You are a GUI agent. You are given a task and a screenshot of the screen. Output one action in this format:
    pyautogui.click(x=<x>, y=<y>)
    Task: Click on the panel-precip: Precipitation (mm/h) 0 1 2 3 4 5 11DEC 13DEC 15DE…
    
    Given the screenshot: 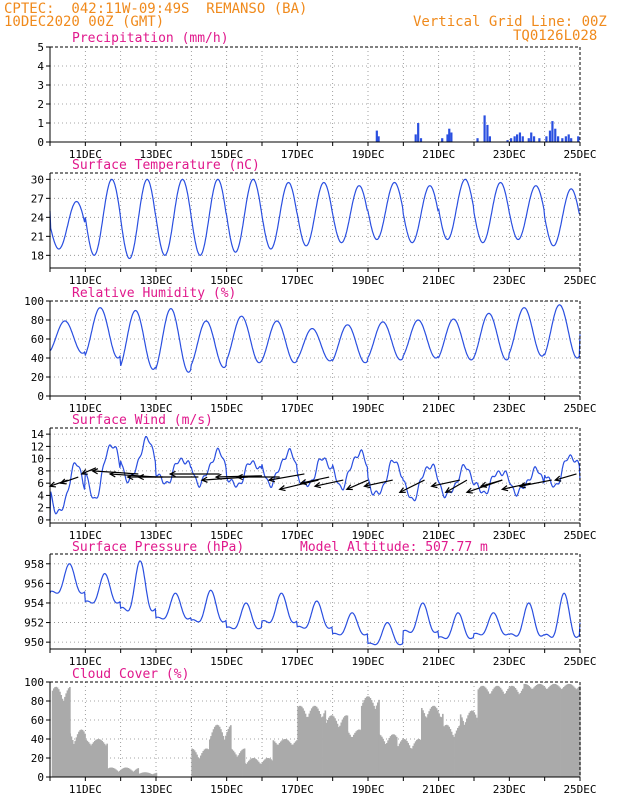 What is the action you would take?
    pyautogui.click(x=316, y=96)
    